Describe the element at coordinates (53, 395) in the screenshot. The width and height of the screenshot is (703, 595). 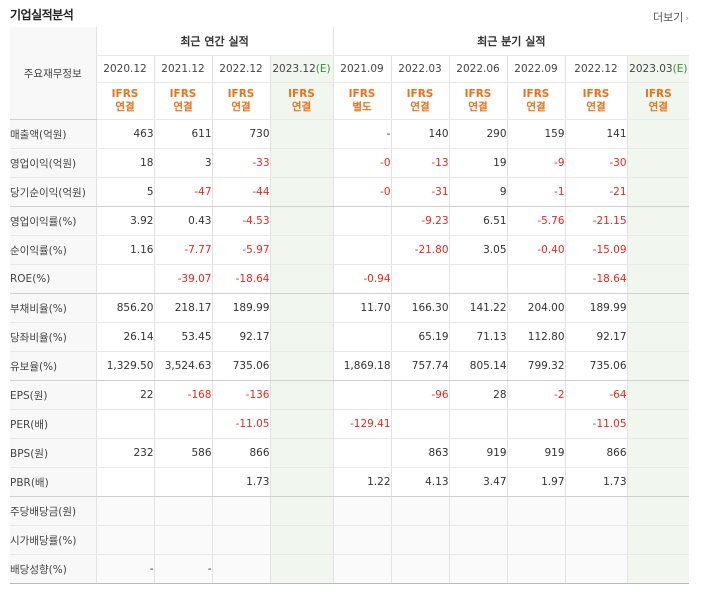
I see `row-label: EPS(원)` at that location.